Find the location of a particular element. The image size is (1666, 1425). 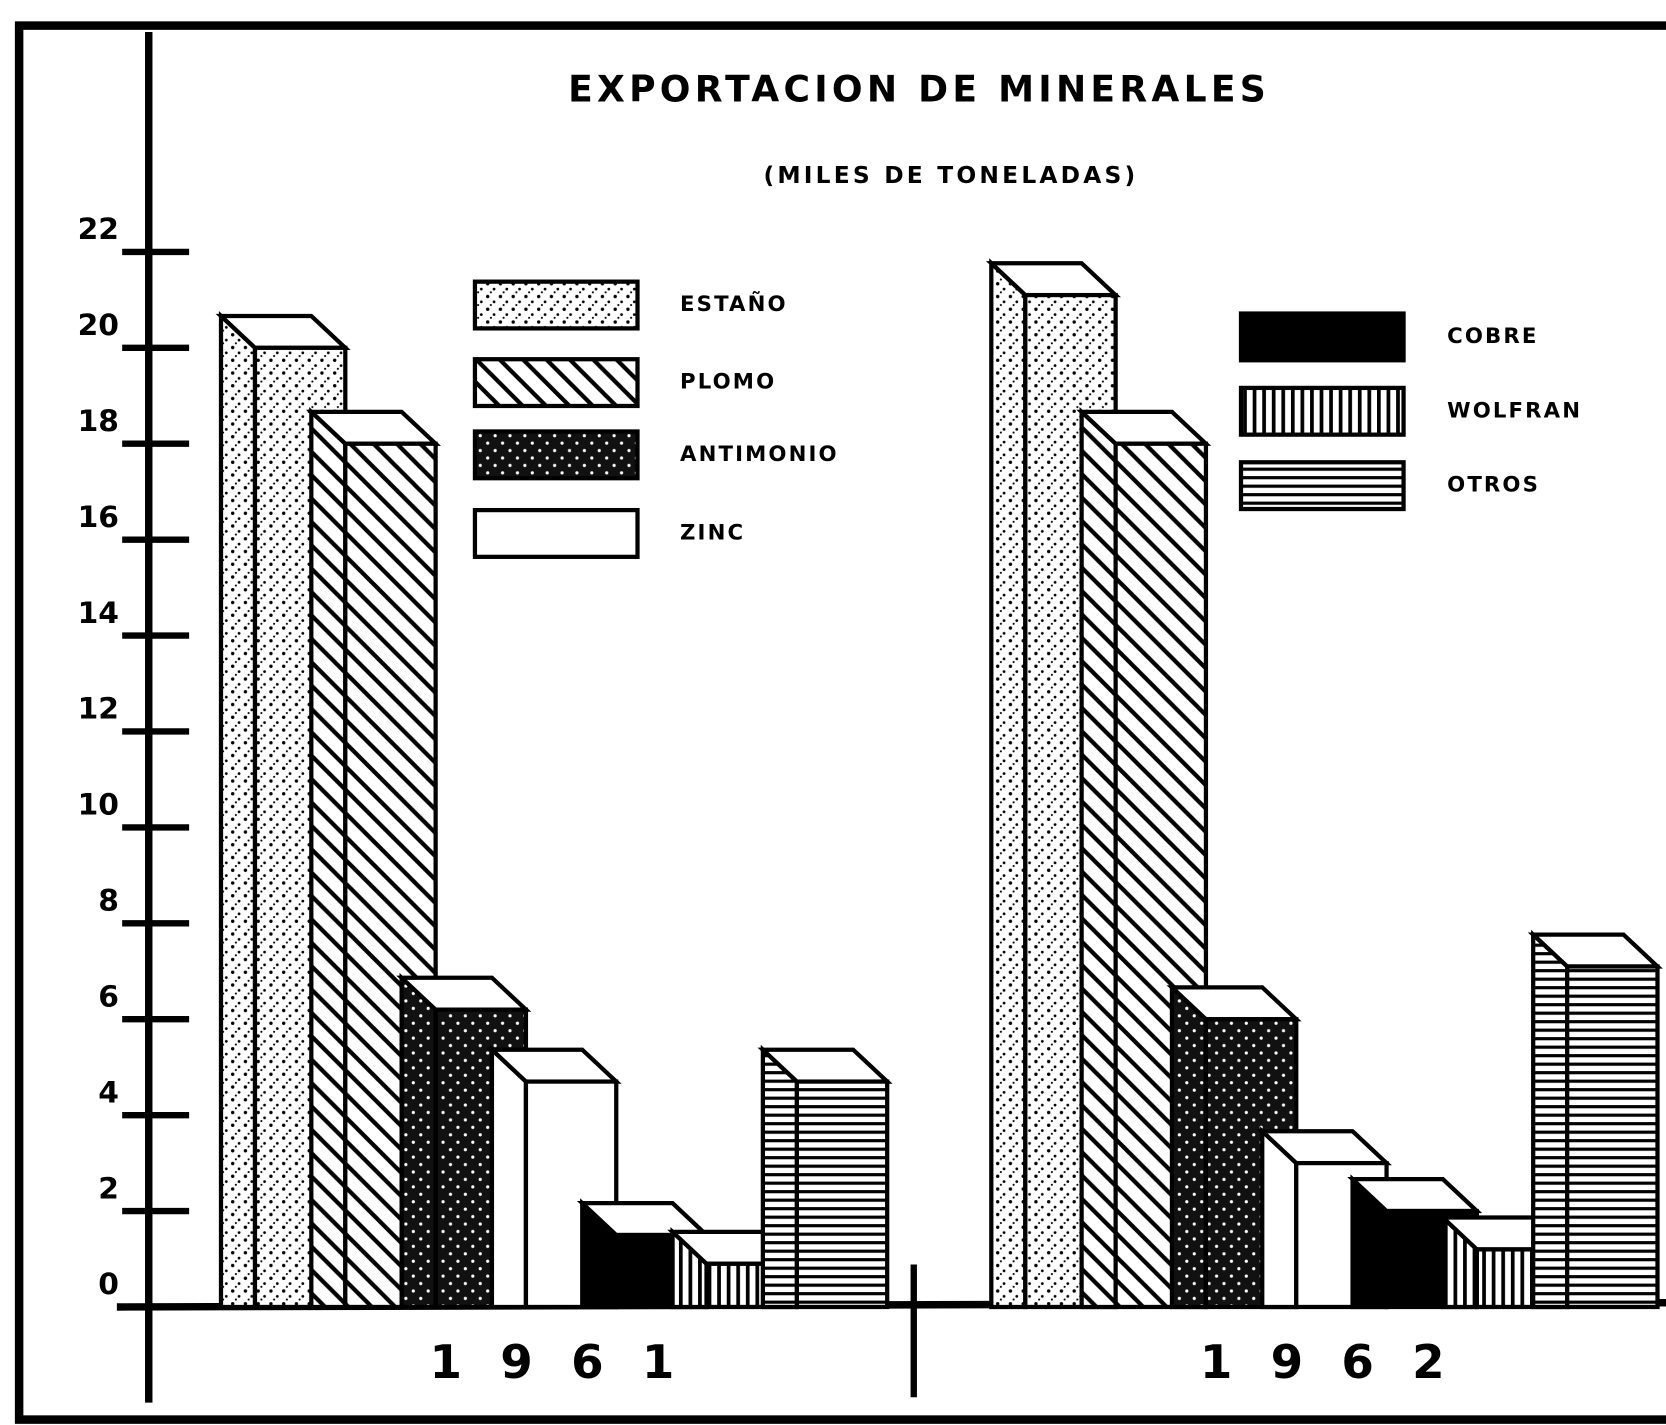

y-tick-label: 0 is located at coordinates (108, 1284).